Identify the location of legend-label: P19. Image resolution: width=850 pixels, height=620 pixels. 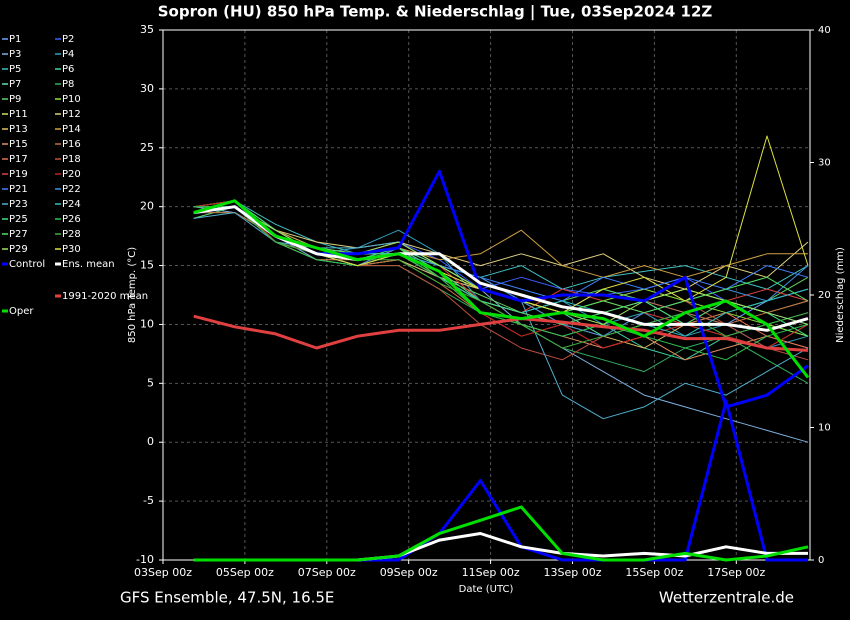
(18, 174).